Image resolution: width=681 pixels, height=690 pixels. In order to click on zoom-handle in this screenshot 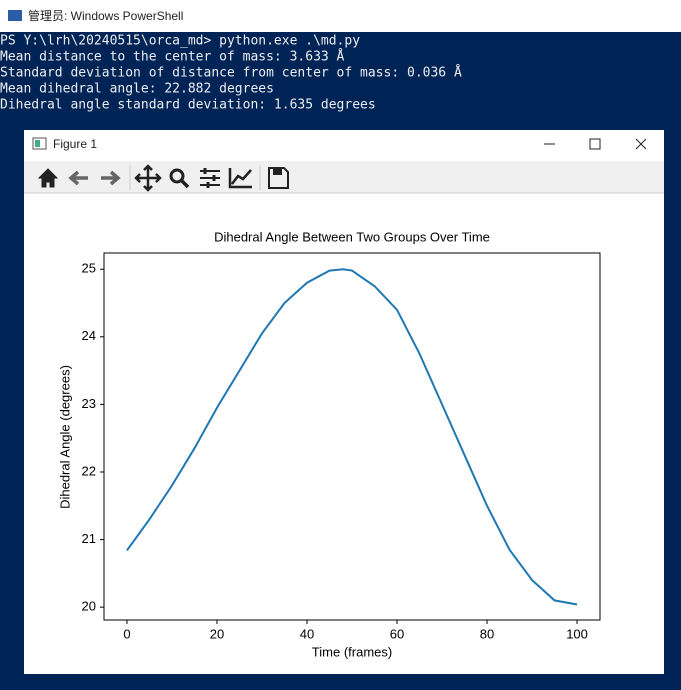, I will do `click(184, 183)`.